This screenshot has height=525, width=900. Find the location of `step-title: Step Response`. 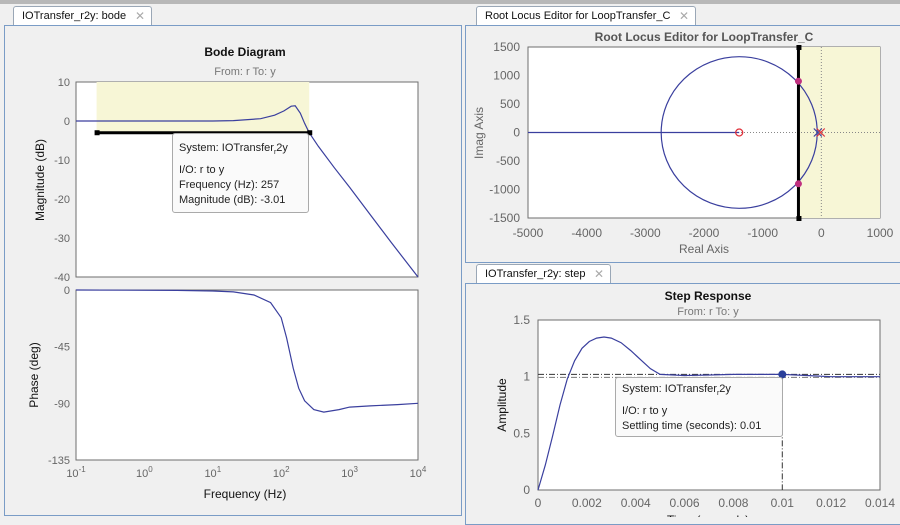

step-title: Step Response is located at coordinates (708, 296).